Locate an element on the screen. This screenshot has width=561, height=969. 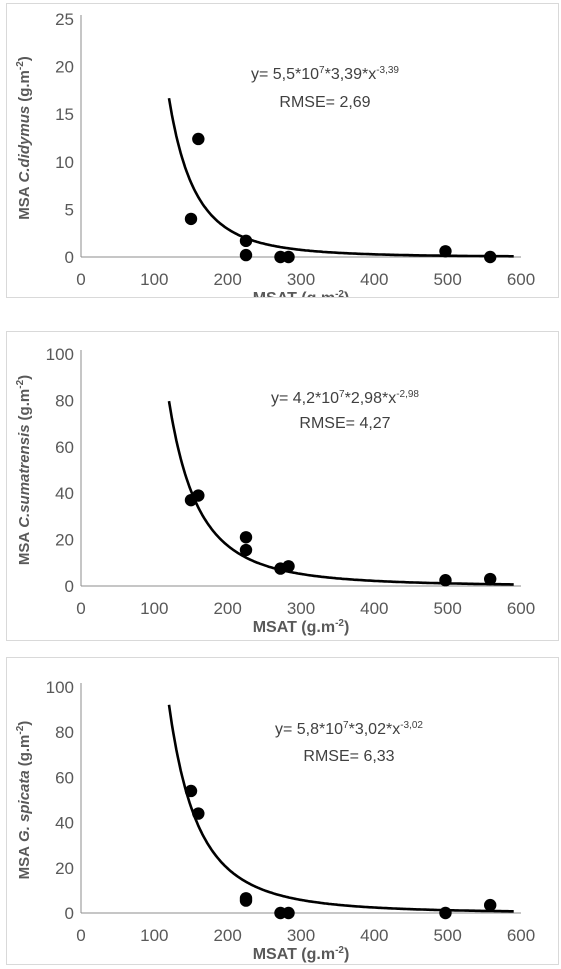
y-axis-label: MSA G. spicata (g.m-2) is located at coordinates (24, 800).